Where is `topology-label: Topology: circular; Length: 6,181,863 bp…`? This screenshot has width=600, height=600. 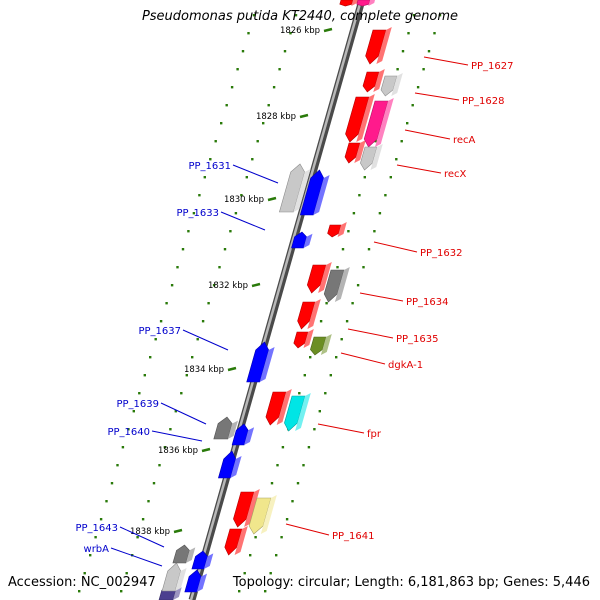
topology-label: Topology: circular; Length: 6,181,863 bp… is located at coordinates (411, 582).